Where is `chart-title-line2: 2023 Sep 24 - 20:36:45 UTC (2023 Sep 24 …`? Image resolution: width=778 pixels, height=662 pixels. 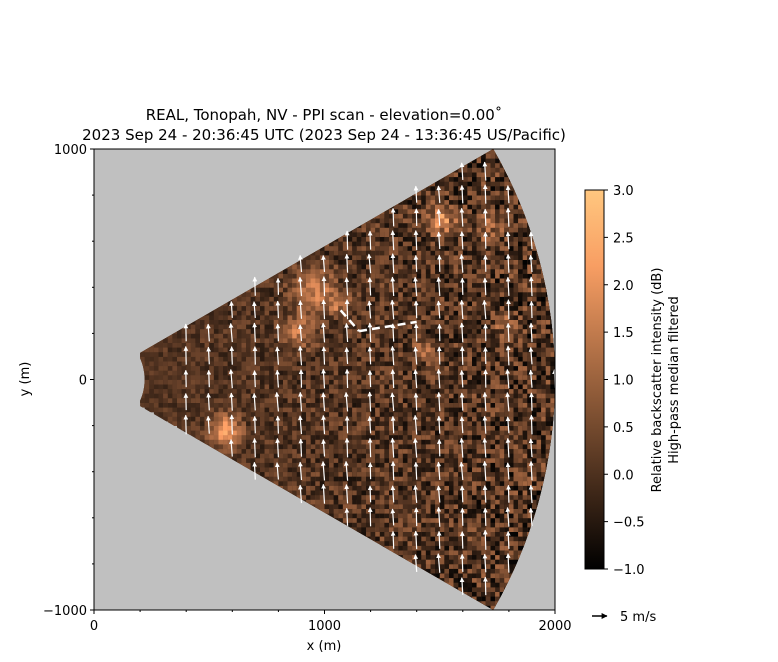
chart-title-line2: 2023 Sep 24 - 20:36:45 UTC (2023 Sep 24 … is located at coordinates (324, 135).